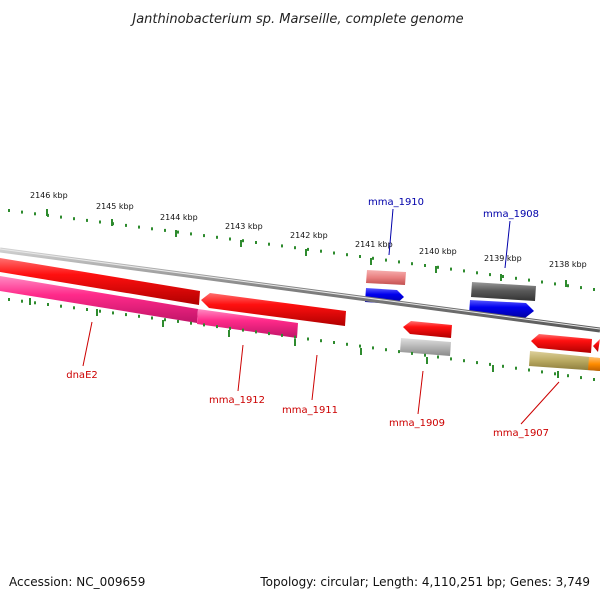 The height and width of the screenshot is (600, 600). I want to click on gene-label-mma-1907: mma_1907, so click(521, 433).